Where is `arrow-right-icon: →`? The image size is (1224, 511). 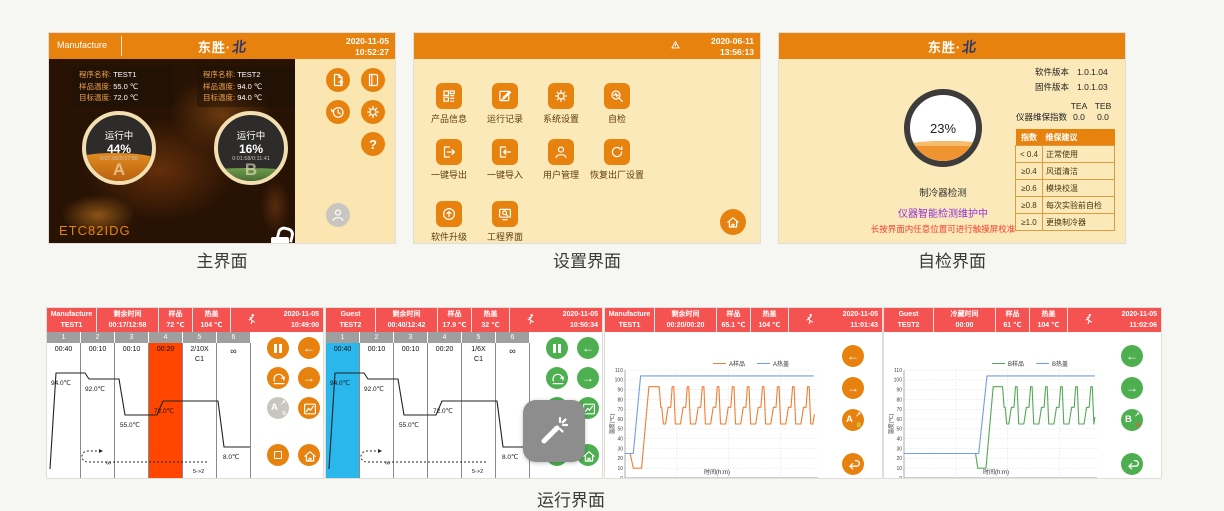 arrow-right-icon: → is located at coordinates (853, 388).